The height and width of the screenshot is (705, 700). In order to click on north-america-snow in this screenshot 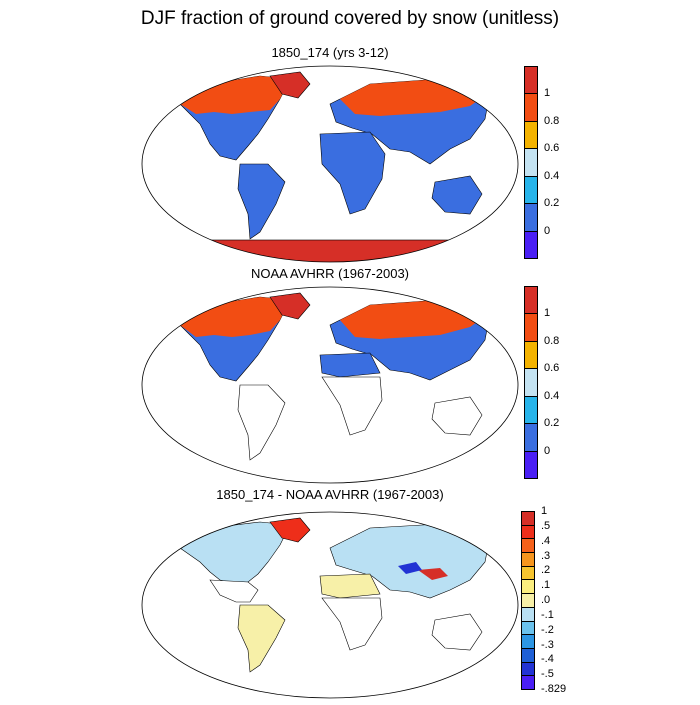, I will do `click(235, 95)`.